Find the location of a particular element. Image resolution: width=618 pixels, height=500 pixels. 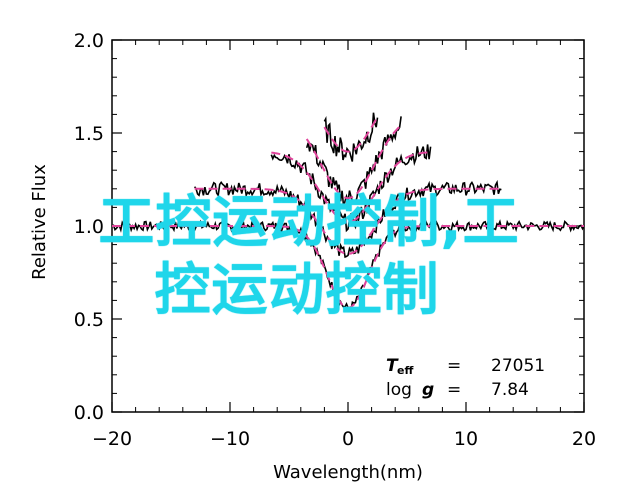

watermark-text-line-1: 工控运动控制,工 is located at coordinates (309, 222).